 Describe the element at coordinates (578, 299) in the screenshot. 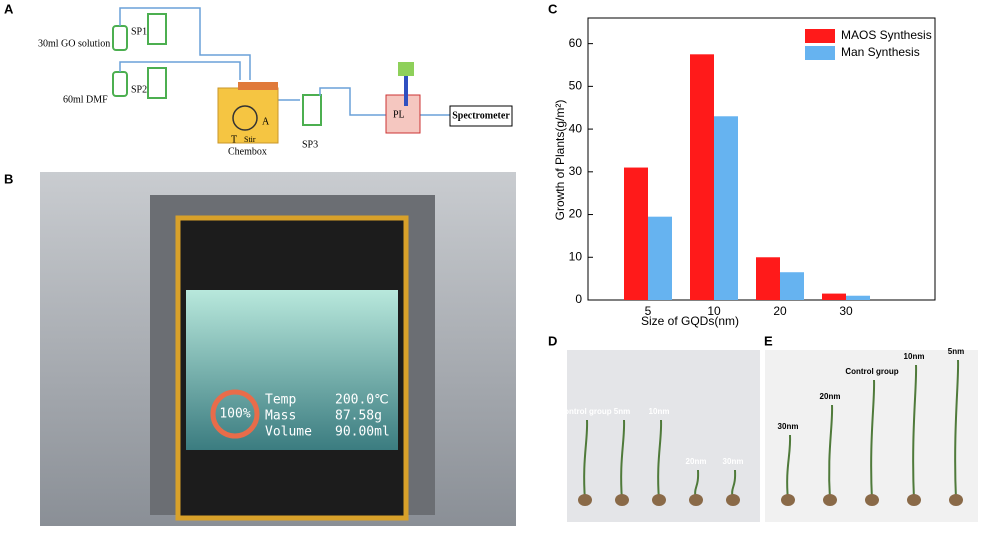

I see `y-tick-label: 0` at that location.